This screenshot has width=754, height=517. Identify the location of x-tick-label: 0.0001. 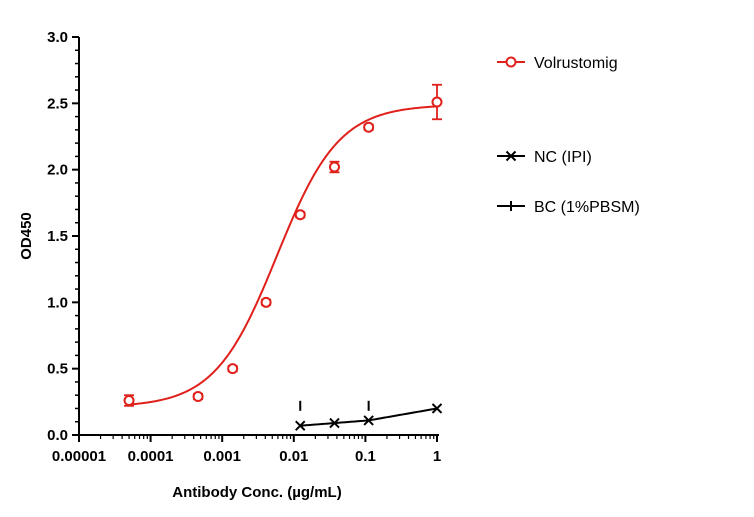
(151, 456).